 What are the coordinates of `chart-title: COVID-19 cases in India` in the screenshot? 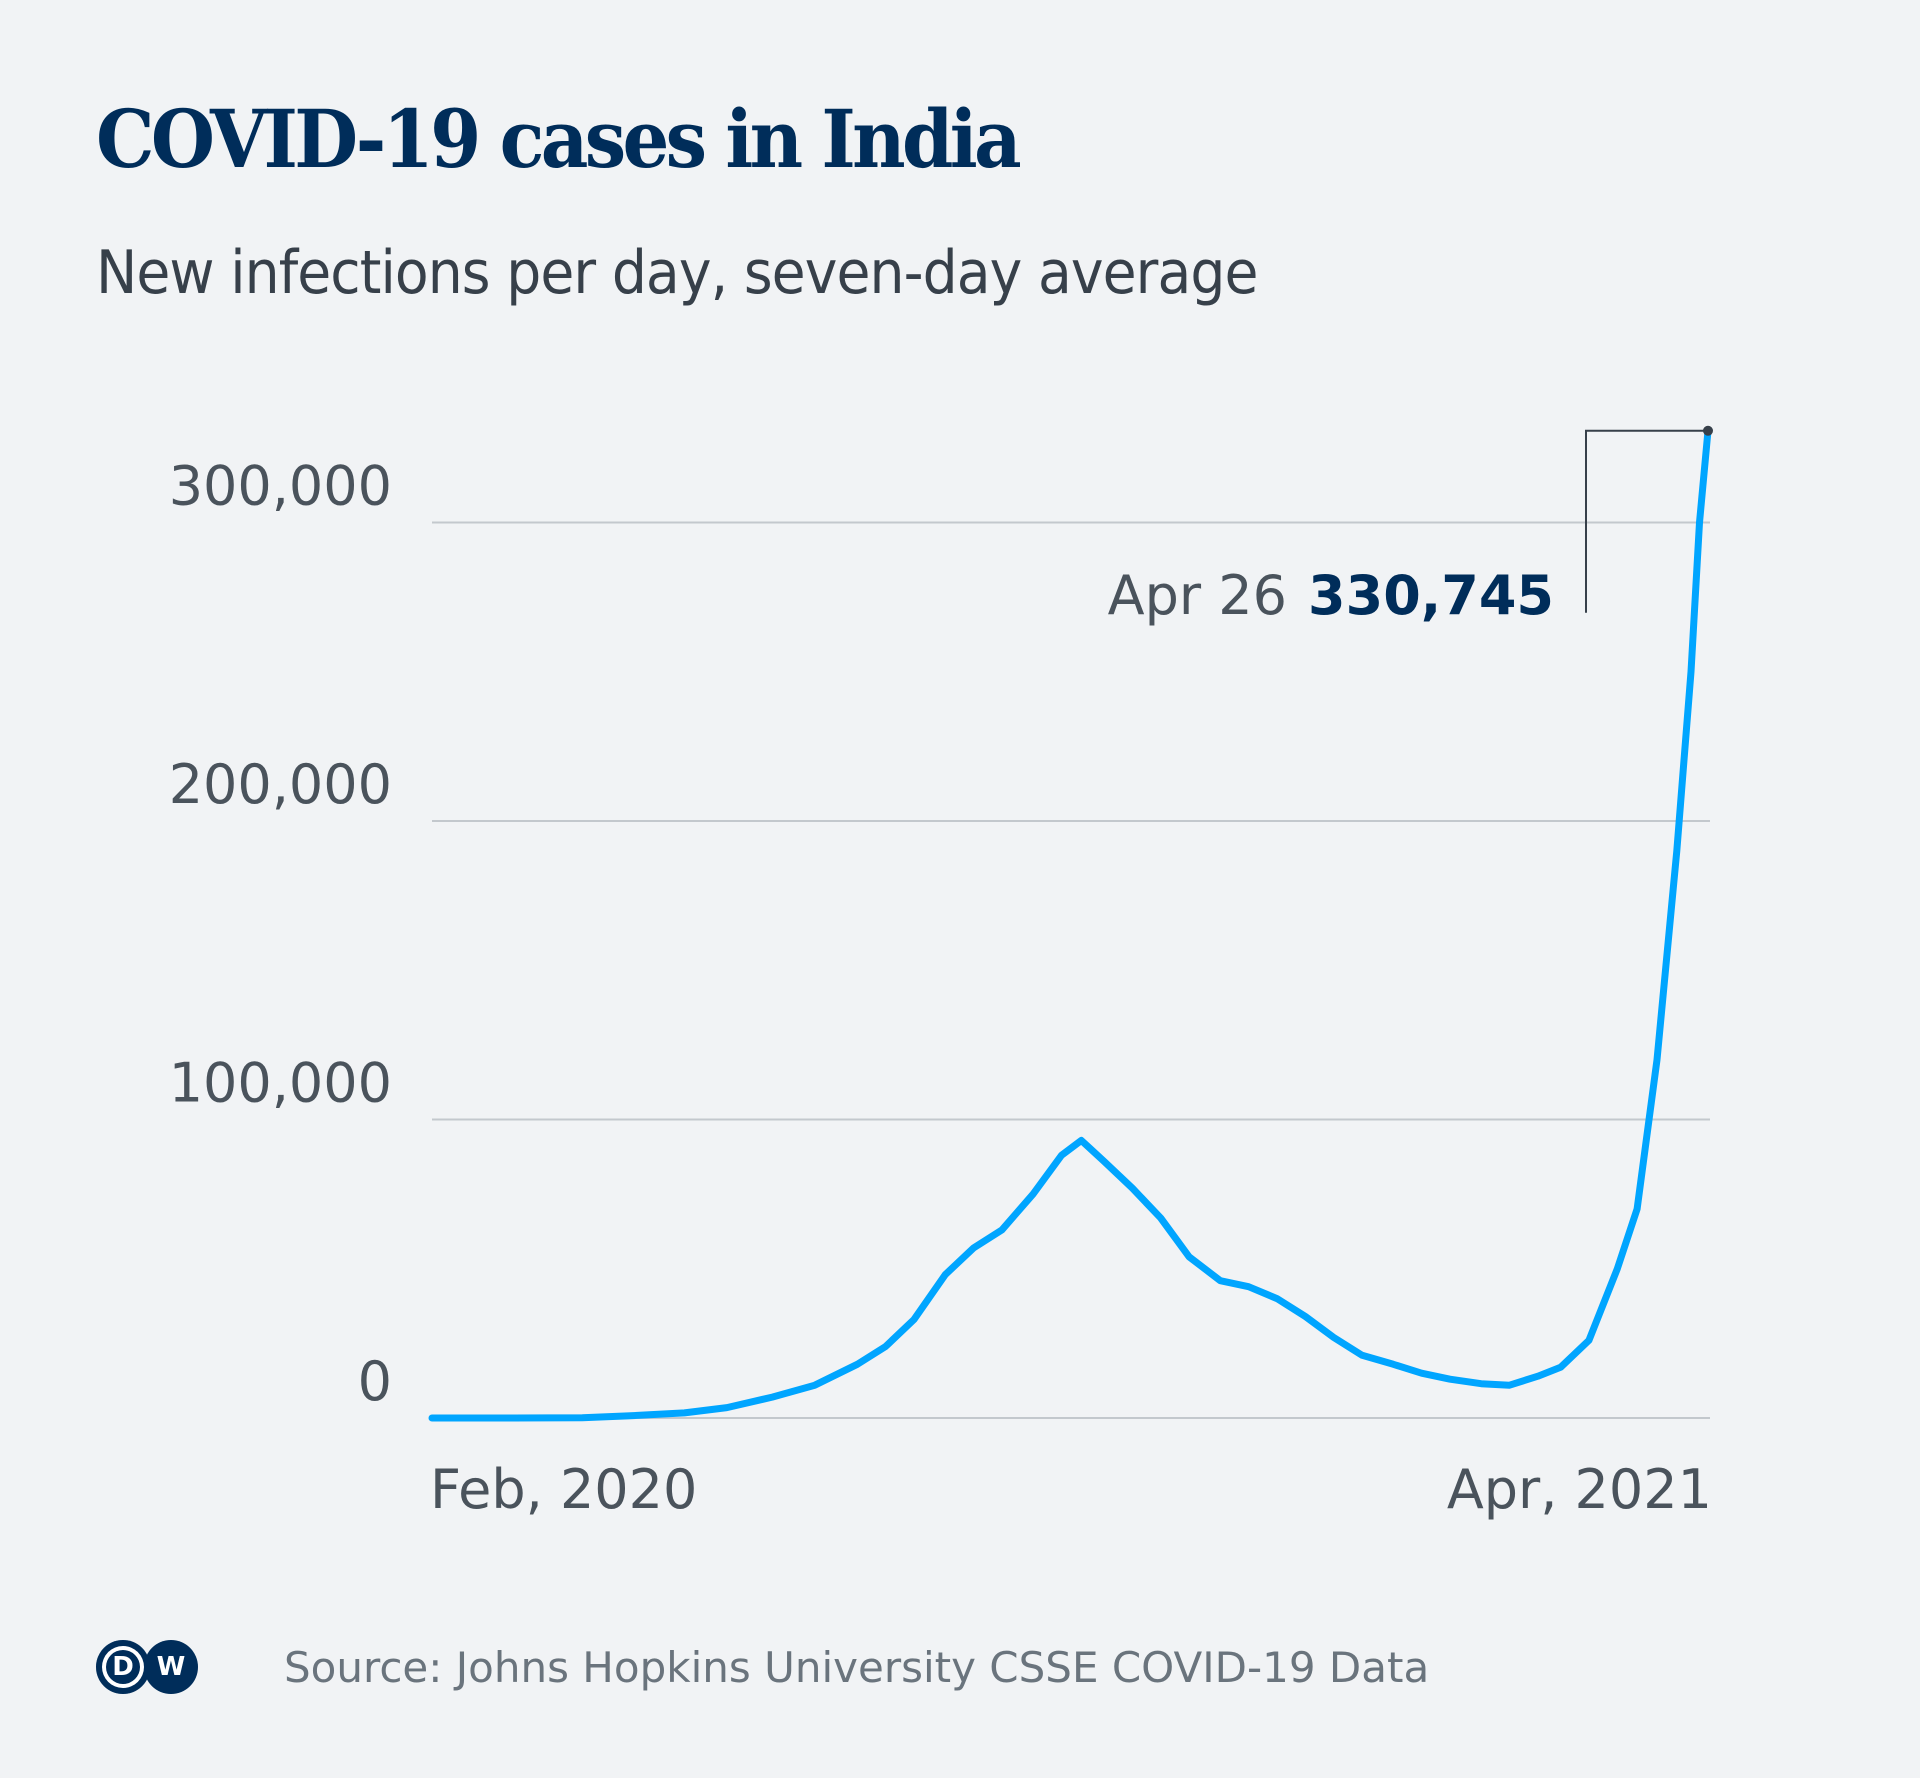 It's located at (559, 139).